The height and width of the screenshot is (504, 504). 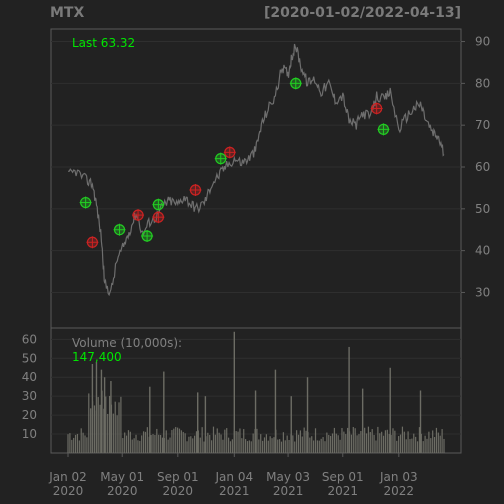 What do you see at coordinates (288, 491) in the screenshot?
I see `x-tick-year: 2021` at bounding box center [288, 491].